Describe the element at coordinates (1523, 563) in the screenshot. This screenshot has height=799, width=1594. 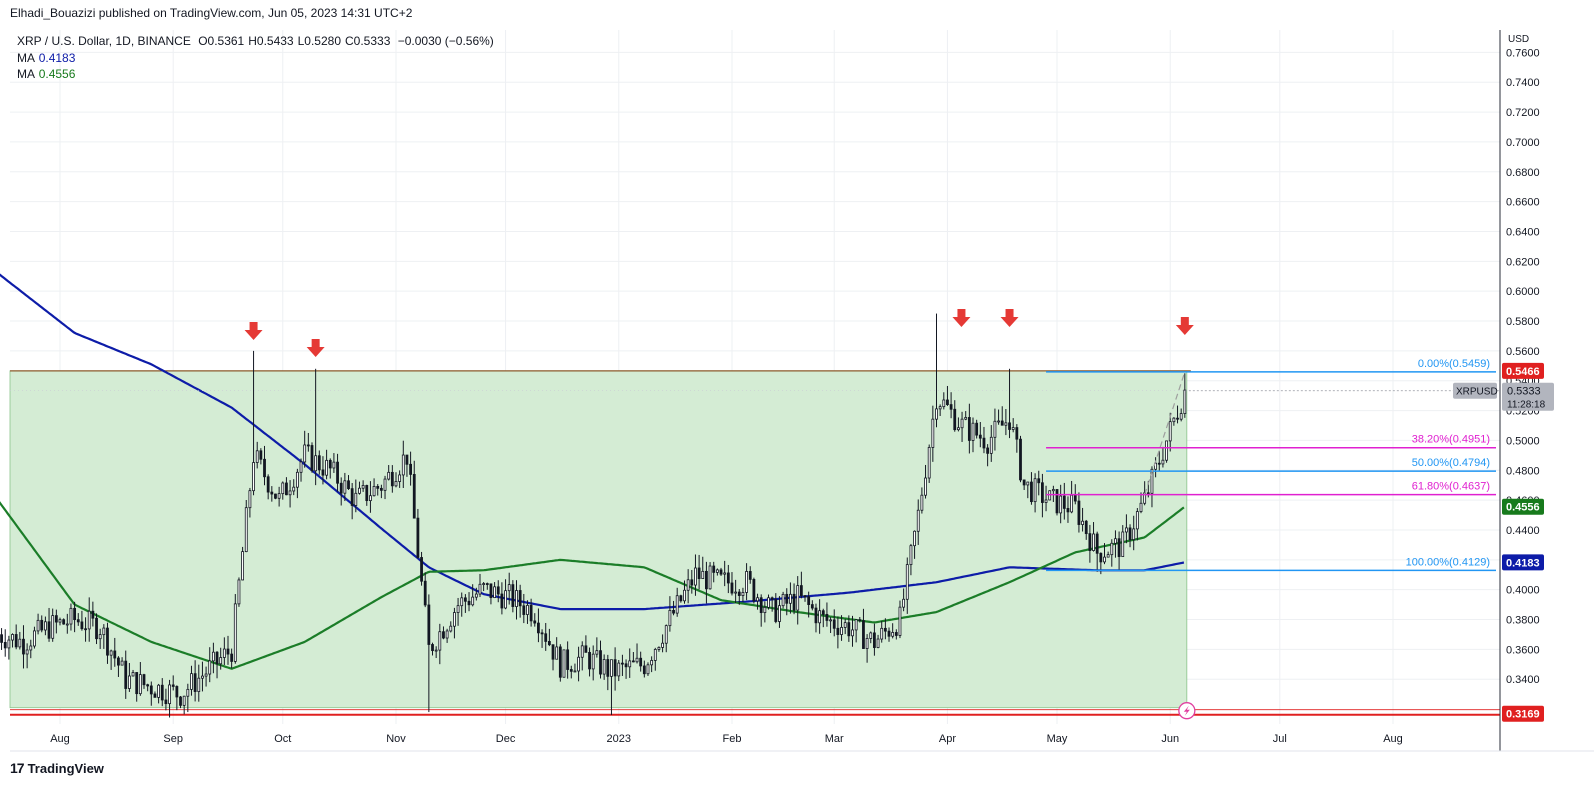
I see `ma-slow-badge-text: 0.4183` at that location.